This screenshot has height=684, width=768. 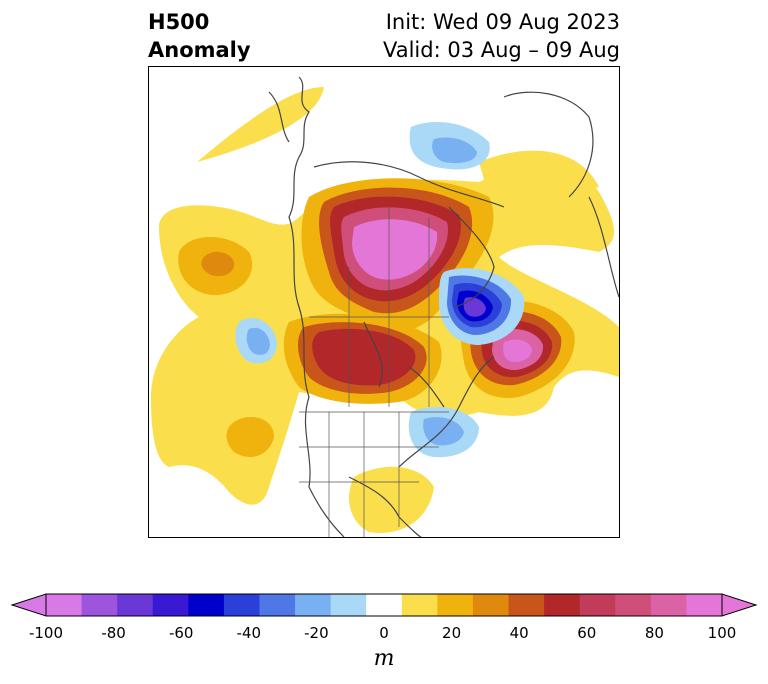 I want to click on colorbar-tick-label: -40, so click(x=249, y=633).